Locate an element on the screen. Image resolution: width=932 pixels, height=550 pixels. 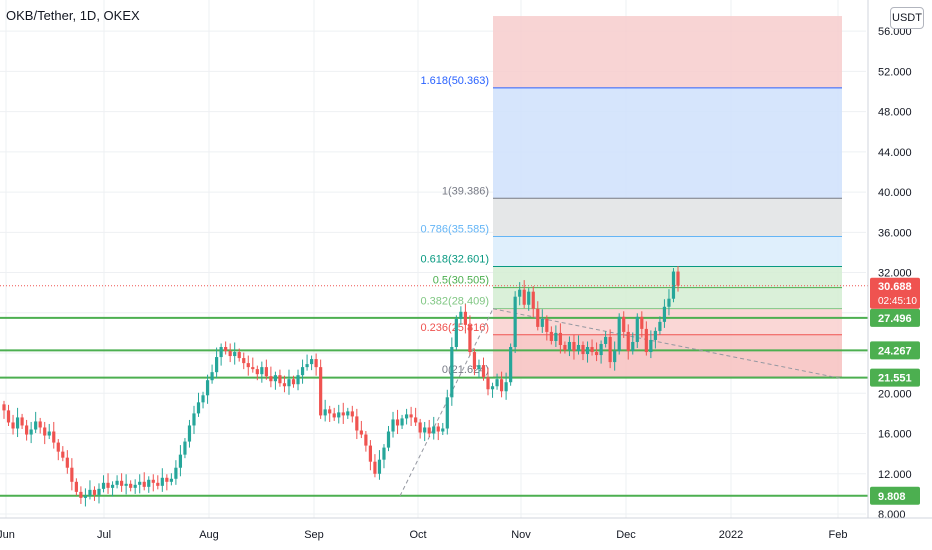
x-tick-label: Jul is located at coordinates (104, 535).